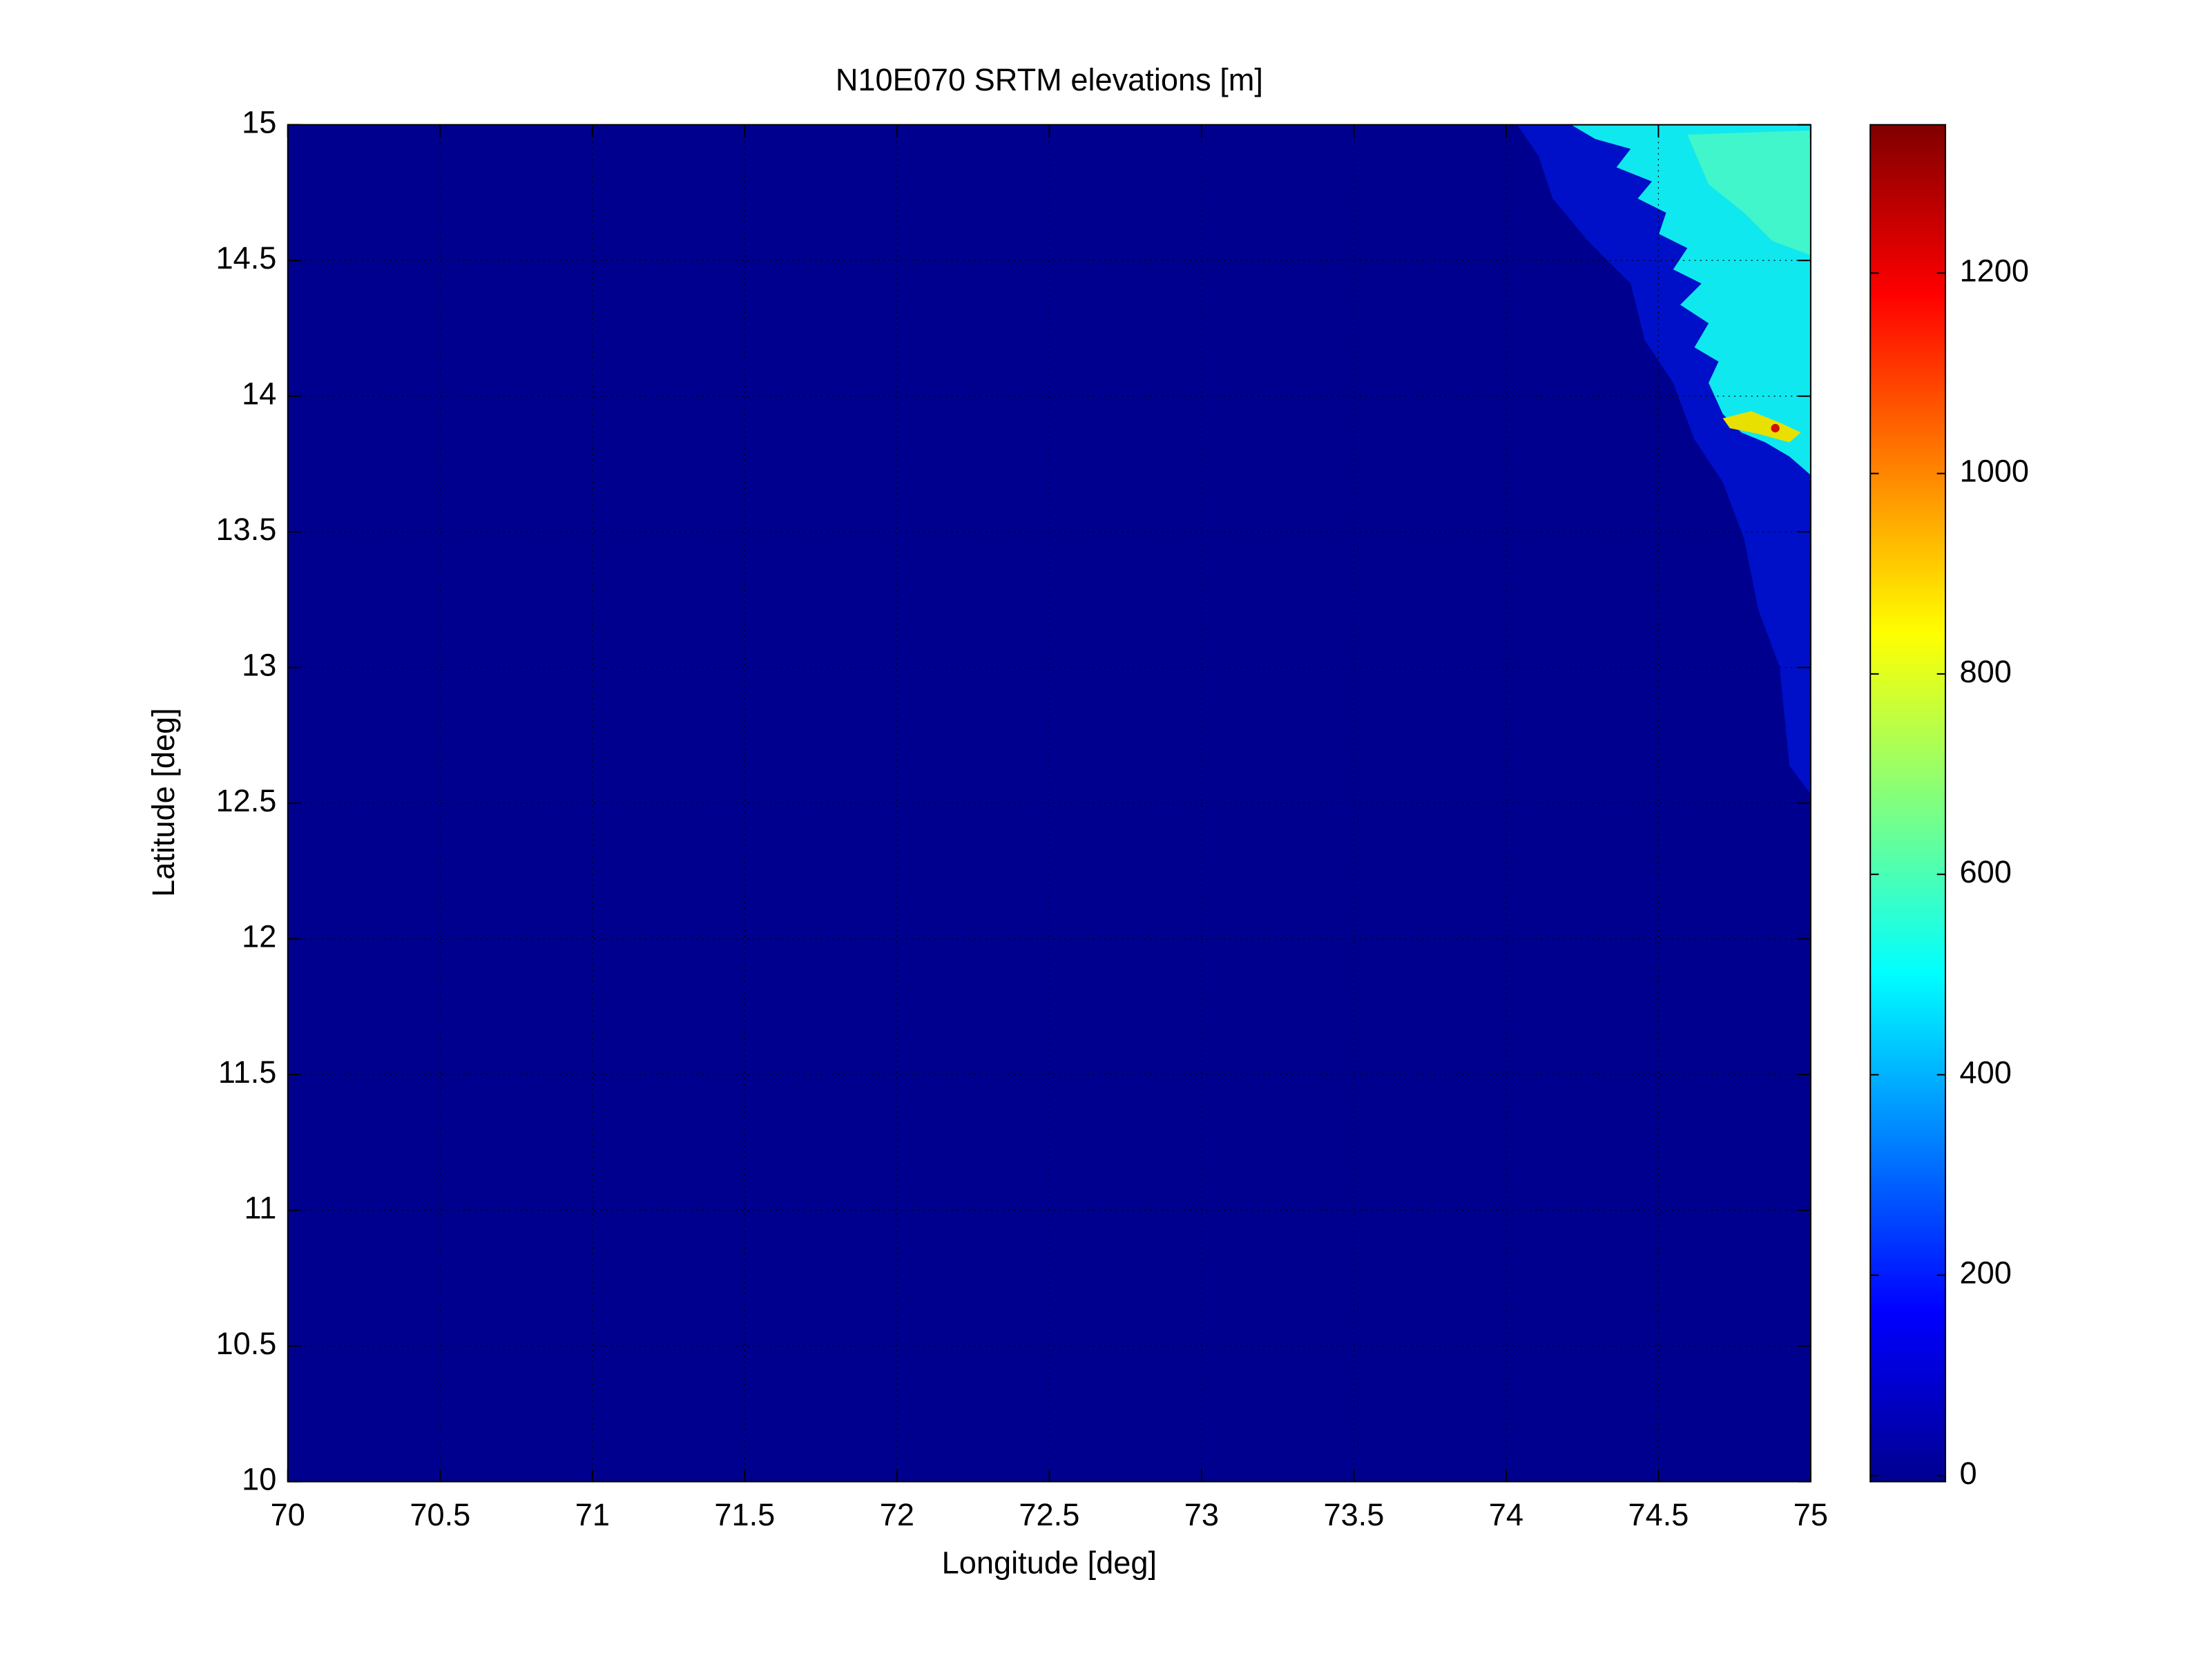 The image size is (2212, 1658). What do you see at coordinates (1749, 193) in the screenshot?
I see `highland-upper` at bounding box center [1749, 193].